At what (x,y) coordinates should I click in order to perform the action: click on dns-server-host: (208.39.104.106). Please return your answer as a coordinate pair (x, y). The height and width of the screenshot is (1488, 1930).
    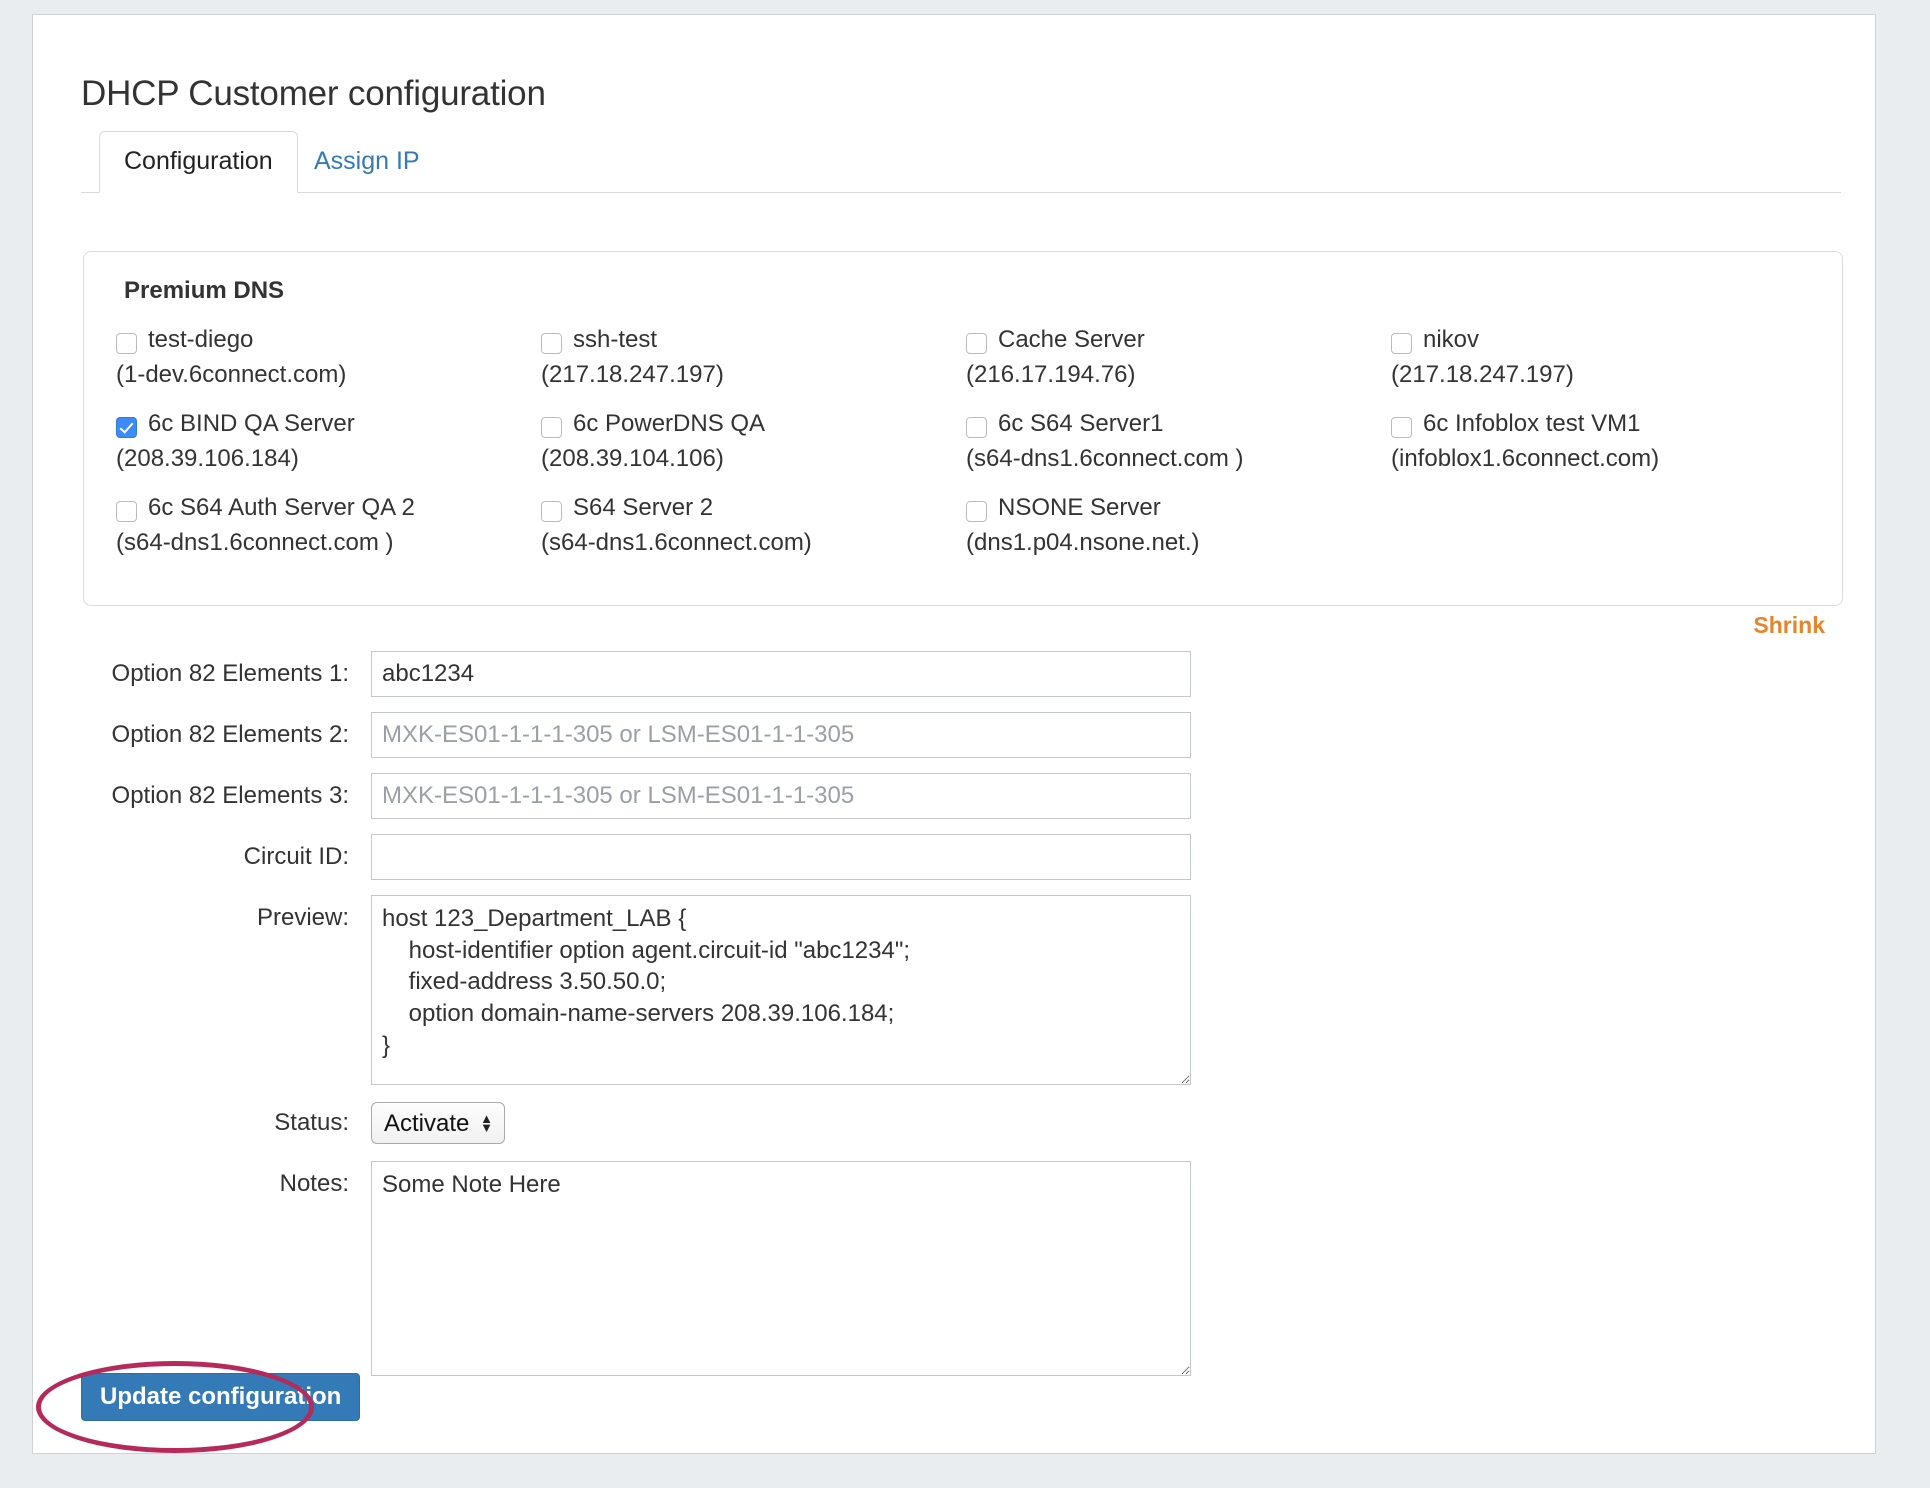
    Looking at the image, I should click on (632, 458).